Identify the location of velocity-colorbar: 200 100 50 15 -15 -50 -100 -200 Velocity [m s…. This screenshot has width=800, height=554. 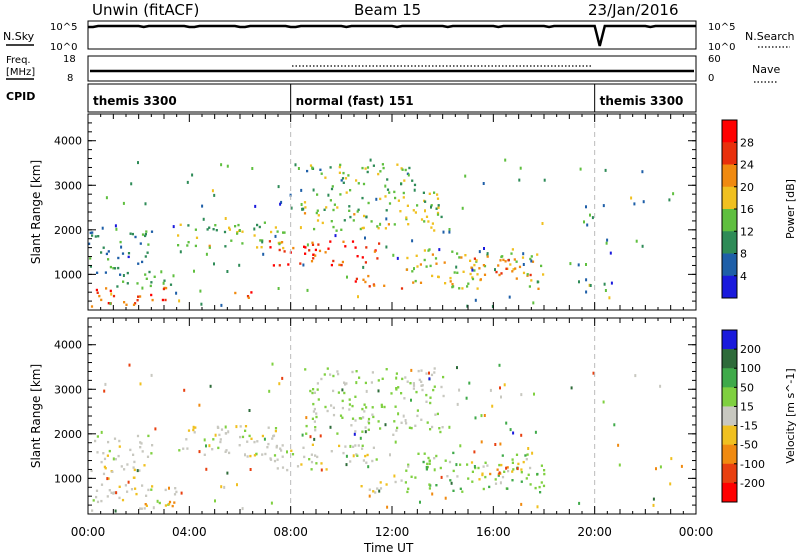
(759, 416).